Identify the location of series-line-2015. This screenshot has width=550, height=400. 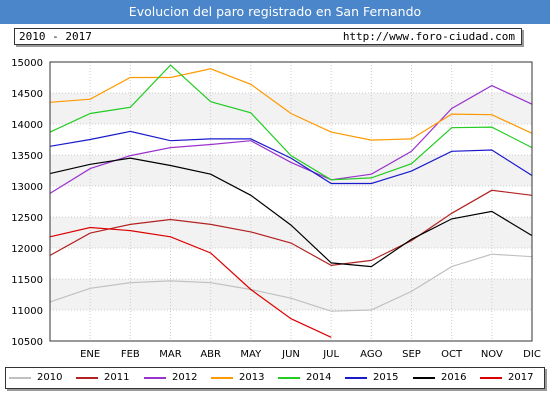
(291, 157).